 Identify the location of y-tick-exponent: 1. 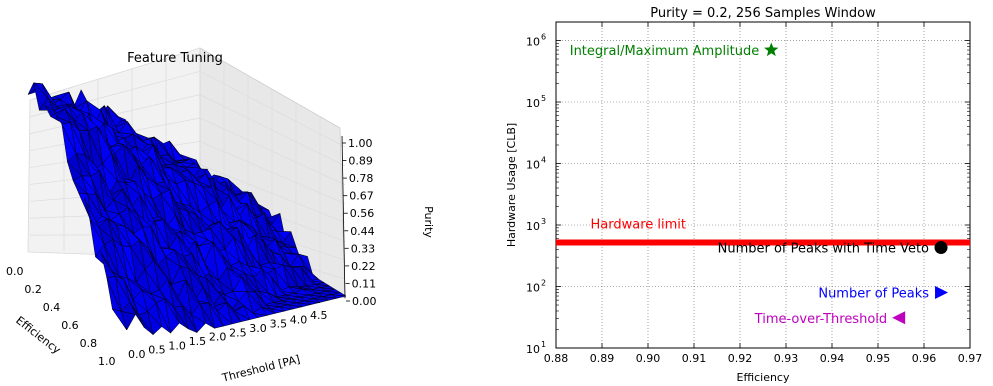
(543, 344).